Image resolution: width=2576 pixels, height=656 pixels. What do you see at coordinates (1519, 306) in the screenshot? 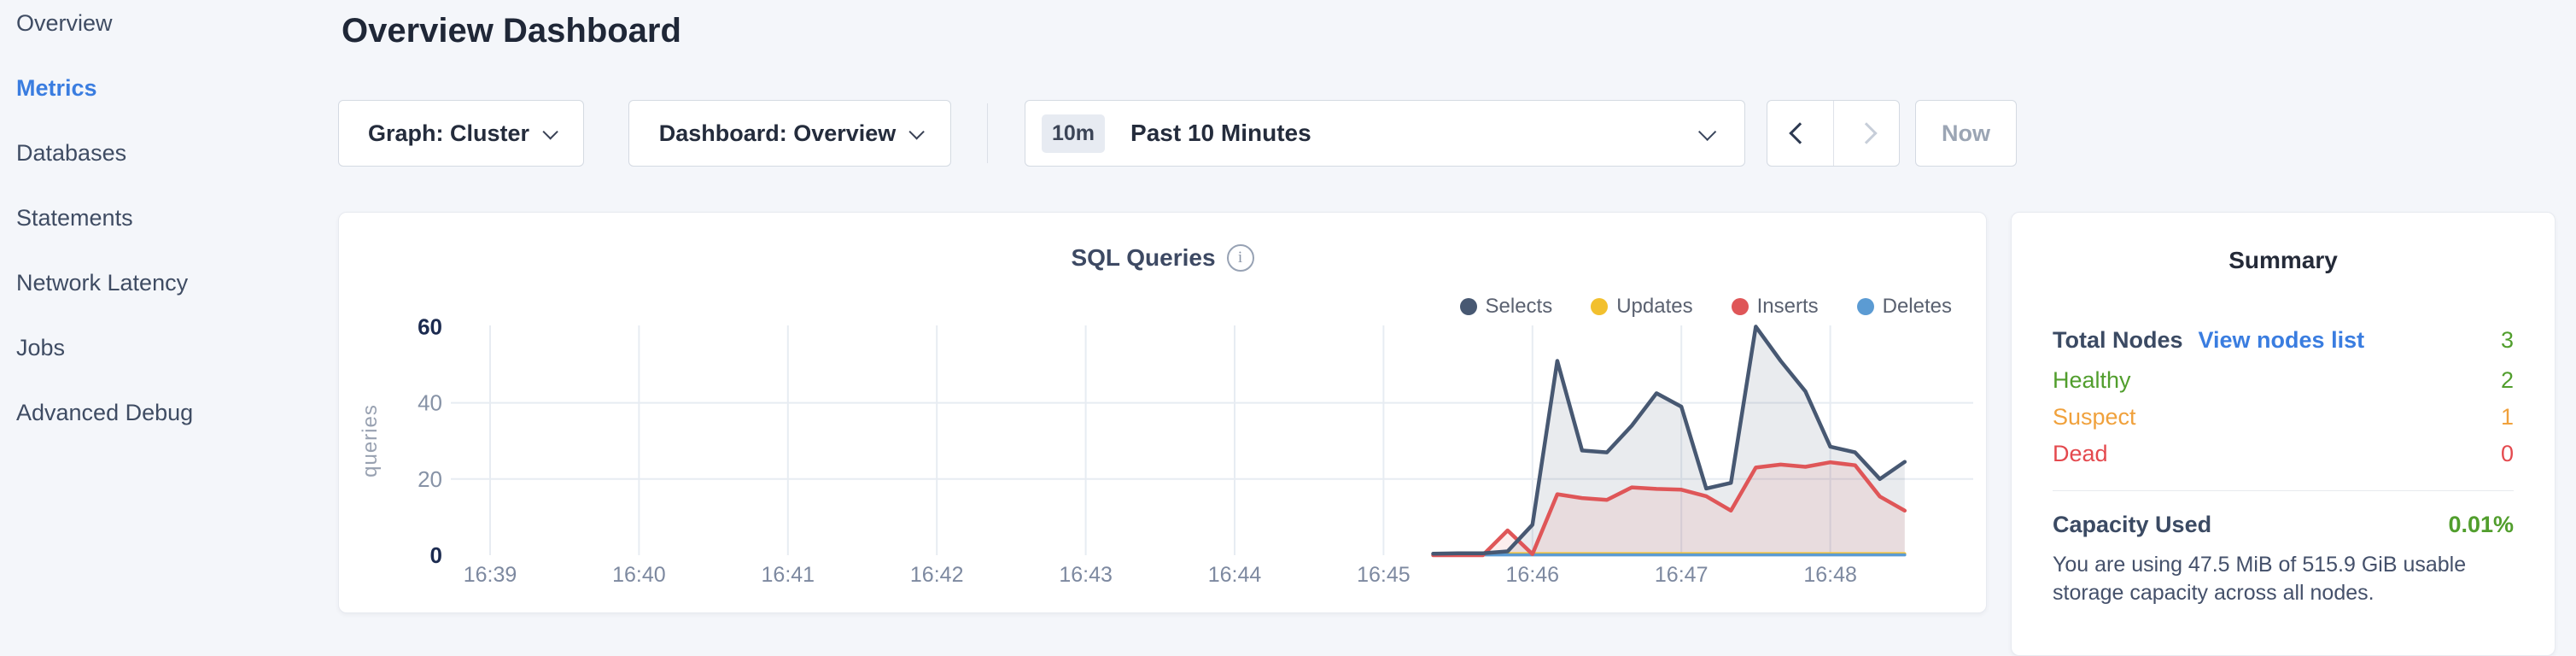
I see `legend-label: Selects` at bounding box center [1519, 306].